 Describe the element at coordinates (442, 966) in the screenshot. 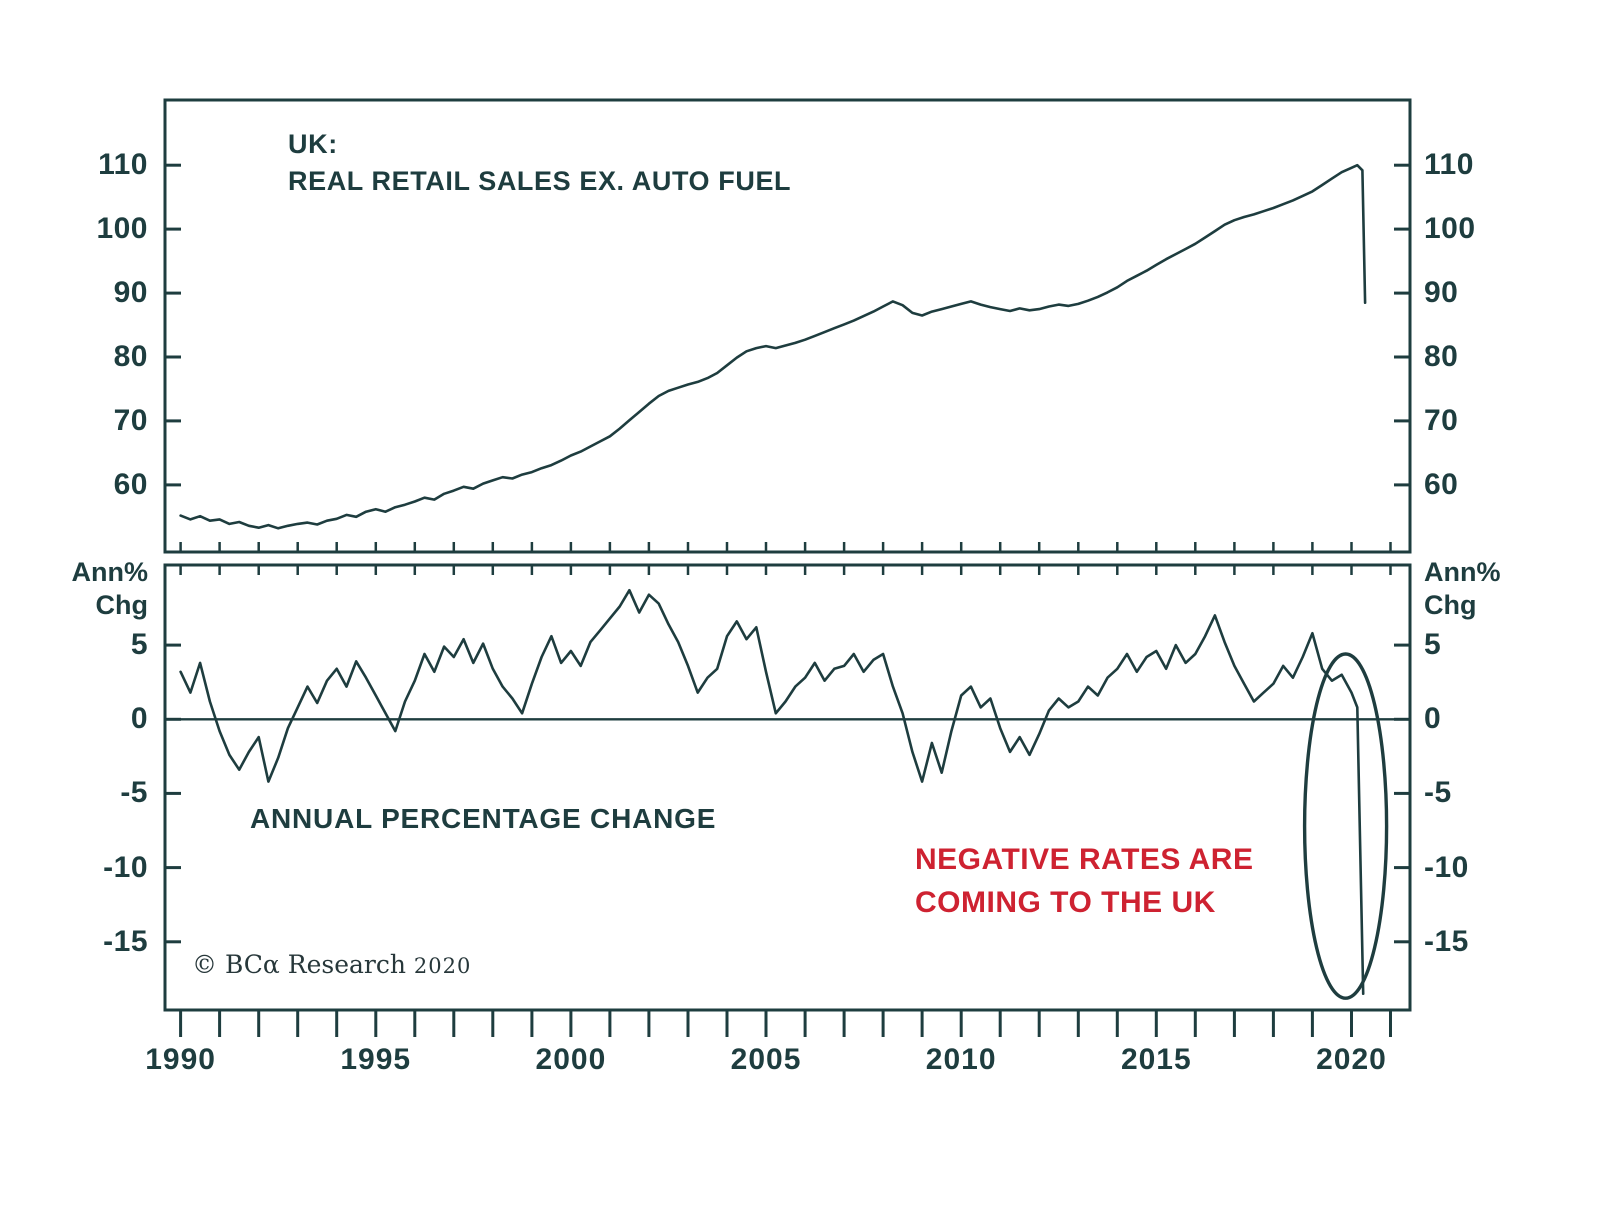

I see `copyright-year: 2020` at that location.